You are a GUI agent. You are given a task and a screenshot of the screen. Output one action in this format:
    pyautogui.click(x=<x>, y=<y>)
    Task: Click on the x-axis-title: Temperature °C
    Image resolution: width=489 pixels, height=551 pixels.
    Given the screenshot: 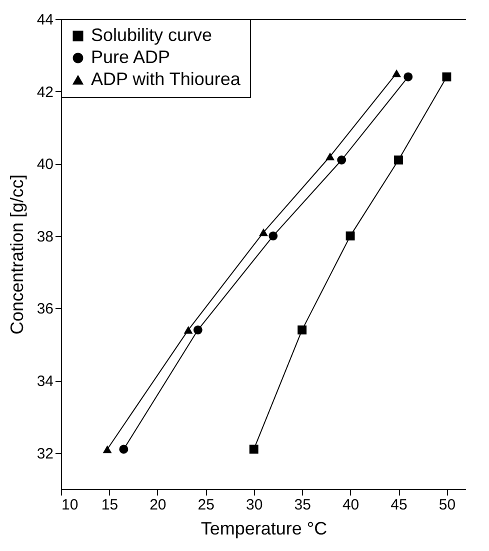 What is the action you would take?
    pyautogui.click(x=264, y=528)
    